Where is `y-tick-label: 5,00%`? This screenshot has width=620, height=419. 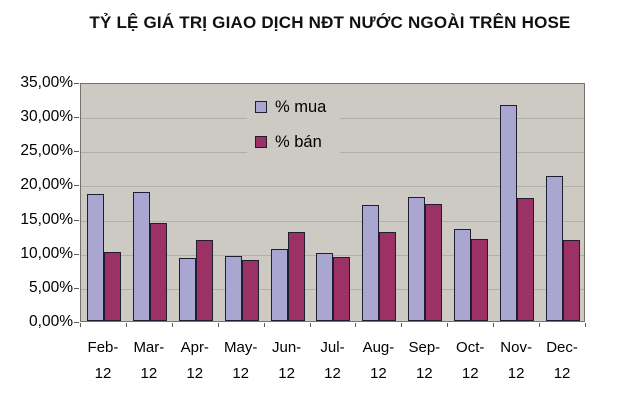 y-tick-label: 5,00% is located at coordinates (51, 287).